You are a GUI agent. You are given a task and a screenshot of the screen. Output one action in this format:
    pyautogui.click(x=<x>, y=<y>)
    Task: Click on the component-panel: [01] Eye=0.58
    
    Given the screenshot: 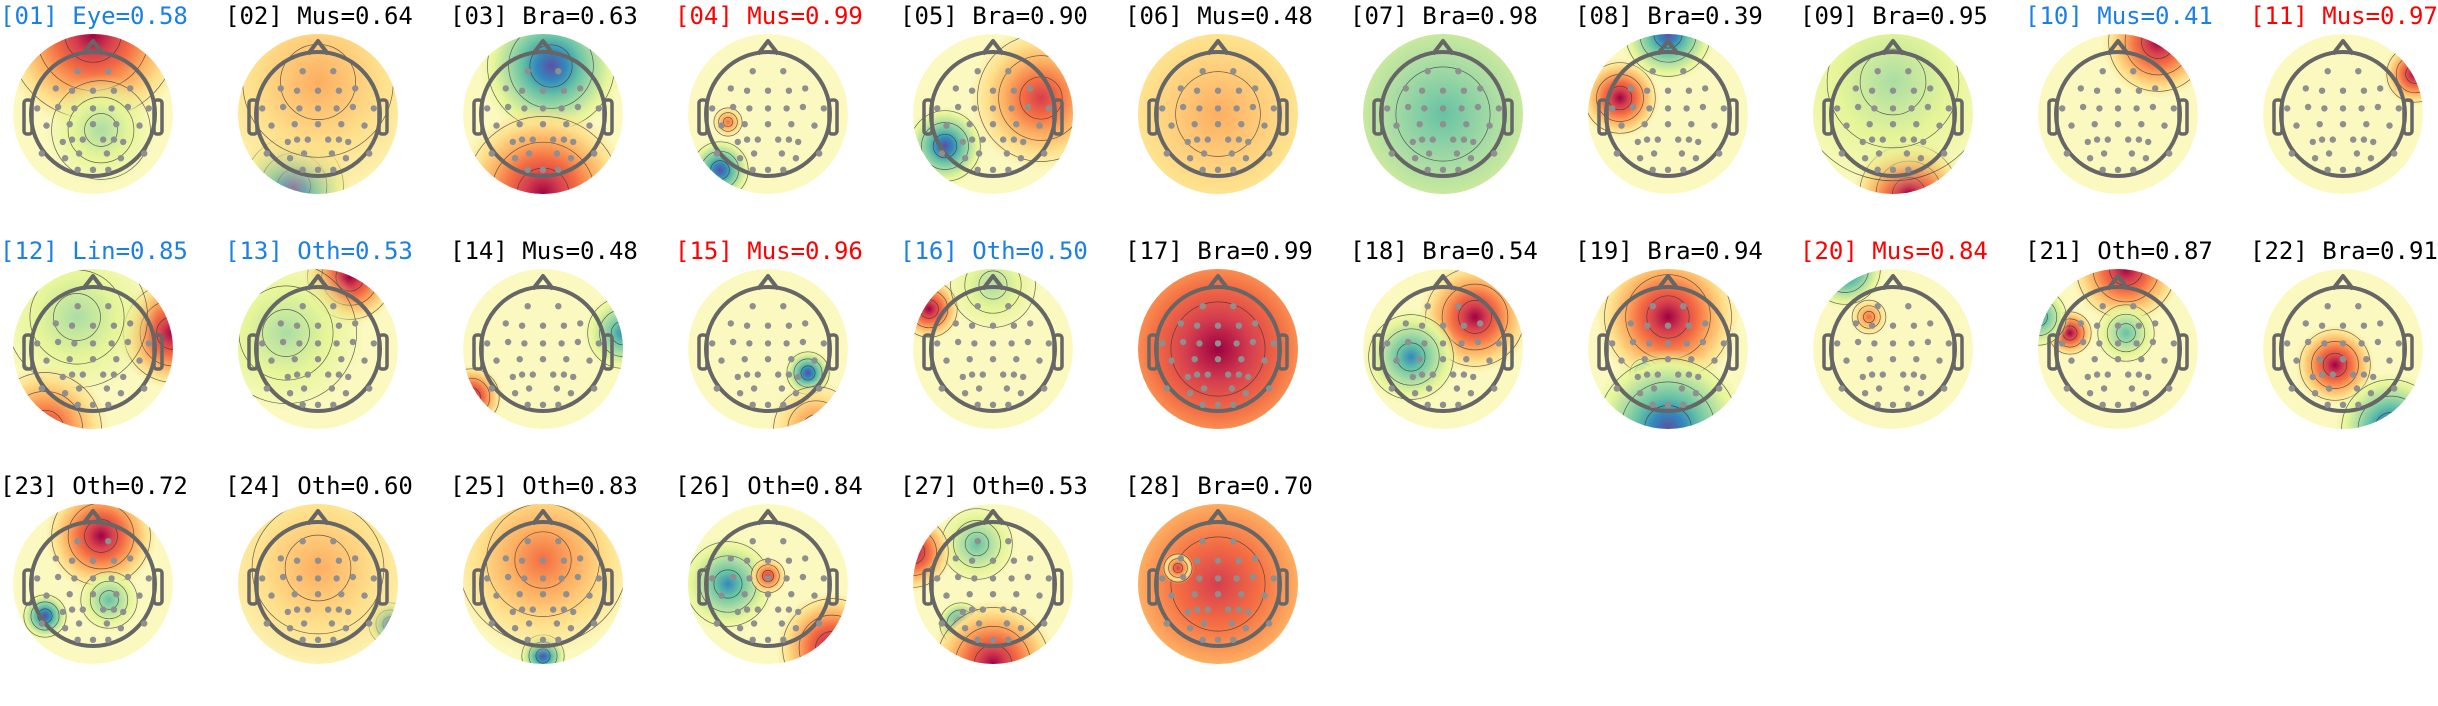 What is the action you would take?
    pyautogui.click(x=112, y=118)
    